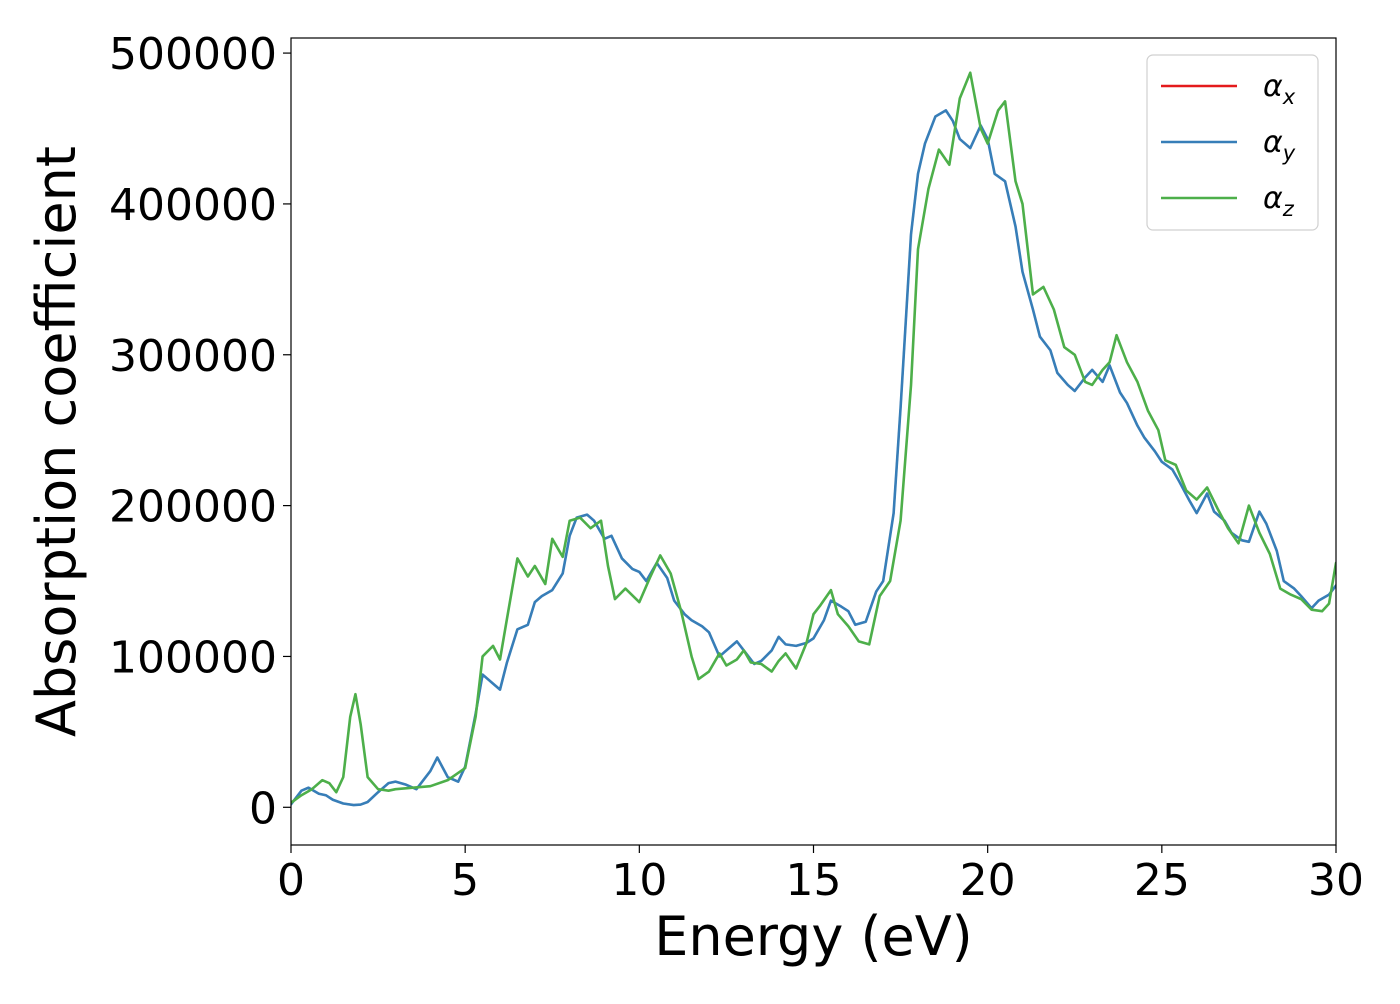 The image size is (1400, 1004). What do you see at coordinates (193, 205) in the screenshot?
I see `y-tick-label: 400000` at bounding box center [193, 205].